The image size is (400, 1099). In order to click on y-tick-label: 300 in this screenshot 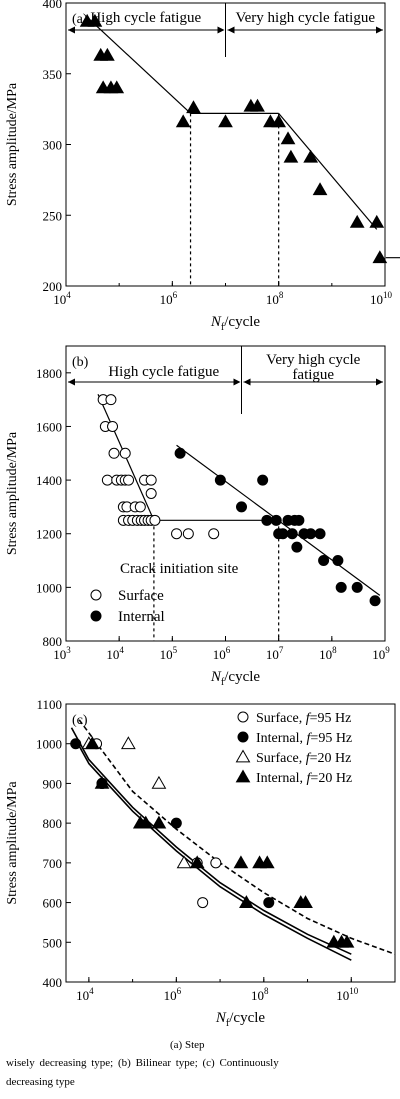, I will do `click(53, 145)`.